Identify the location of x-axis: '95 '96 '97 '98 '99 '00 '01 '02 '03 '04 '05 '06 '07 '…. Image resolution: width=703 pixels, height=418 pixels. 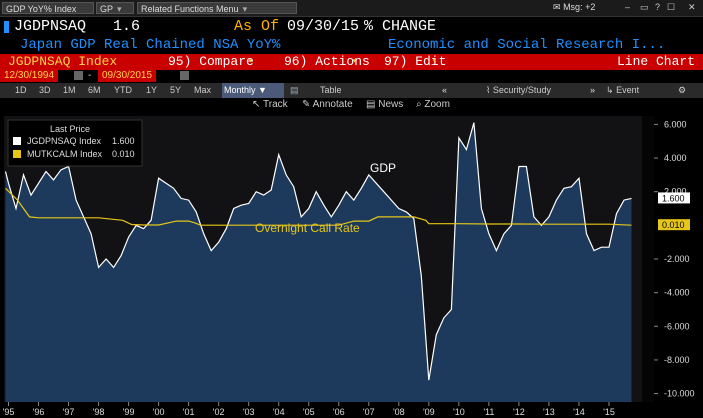
(309, 409).